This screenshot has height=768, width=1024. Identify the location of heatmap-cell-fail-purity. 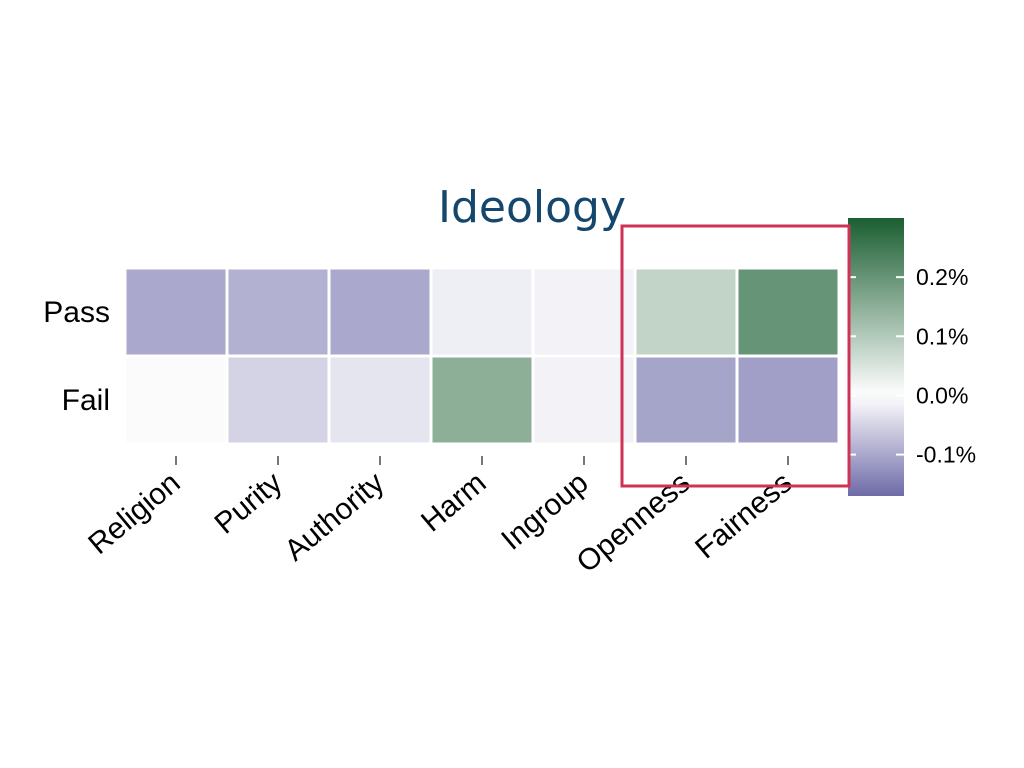
(278, 400).